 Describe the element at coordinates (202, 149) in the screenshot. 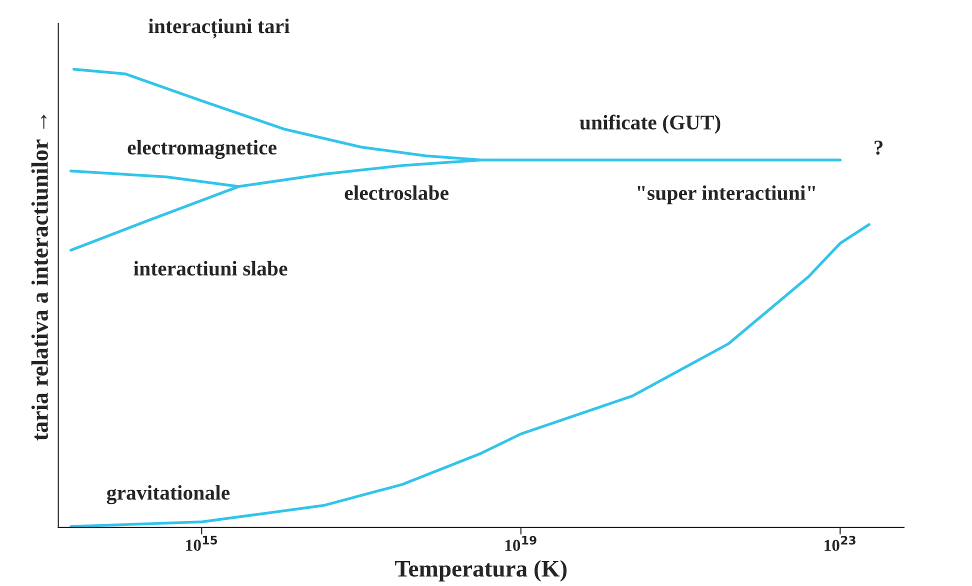

I see `annotation: electromagnetice` at that location.